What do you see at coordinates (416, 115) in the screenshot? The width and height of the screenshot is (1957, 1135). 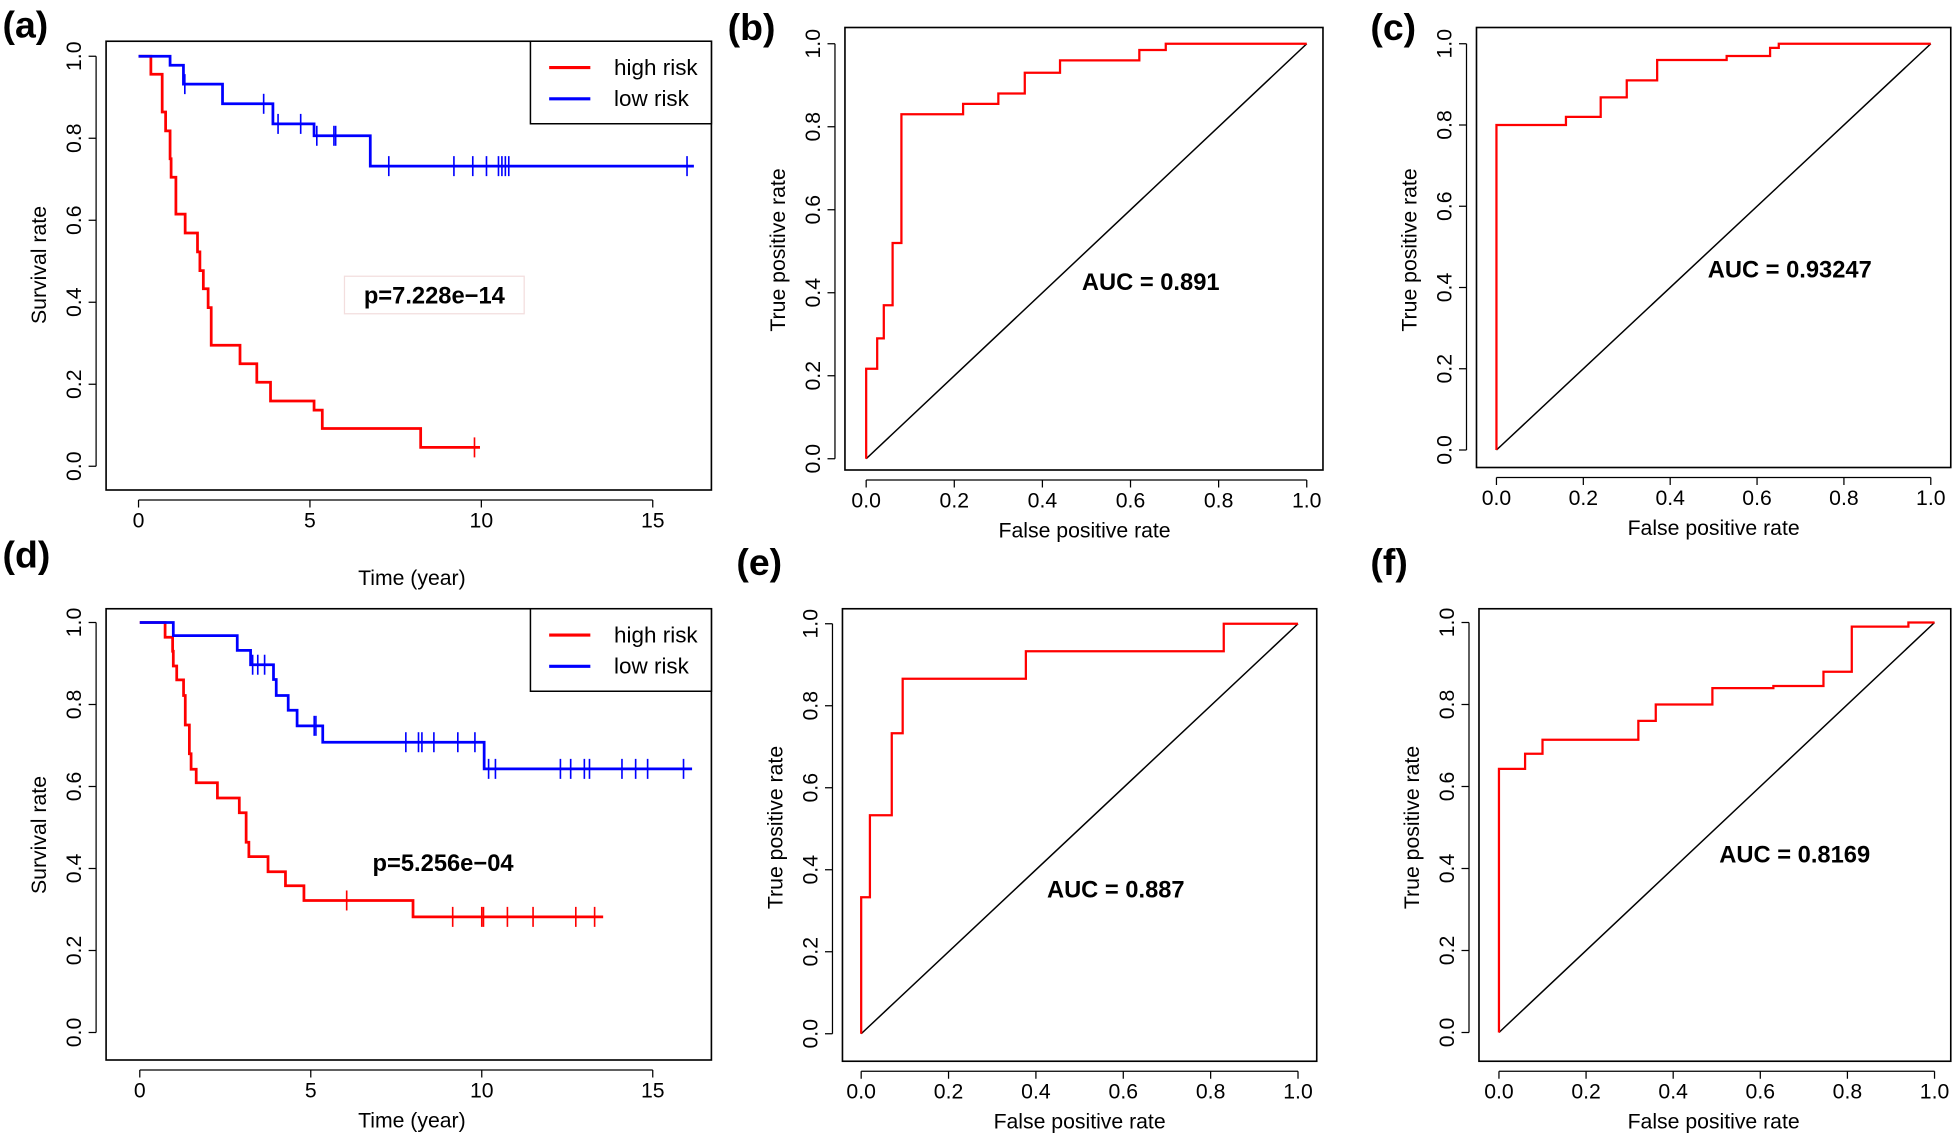 I see `km-series-low-risk` at bounding box center [416, 115].